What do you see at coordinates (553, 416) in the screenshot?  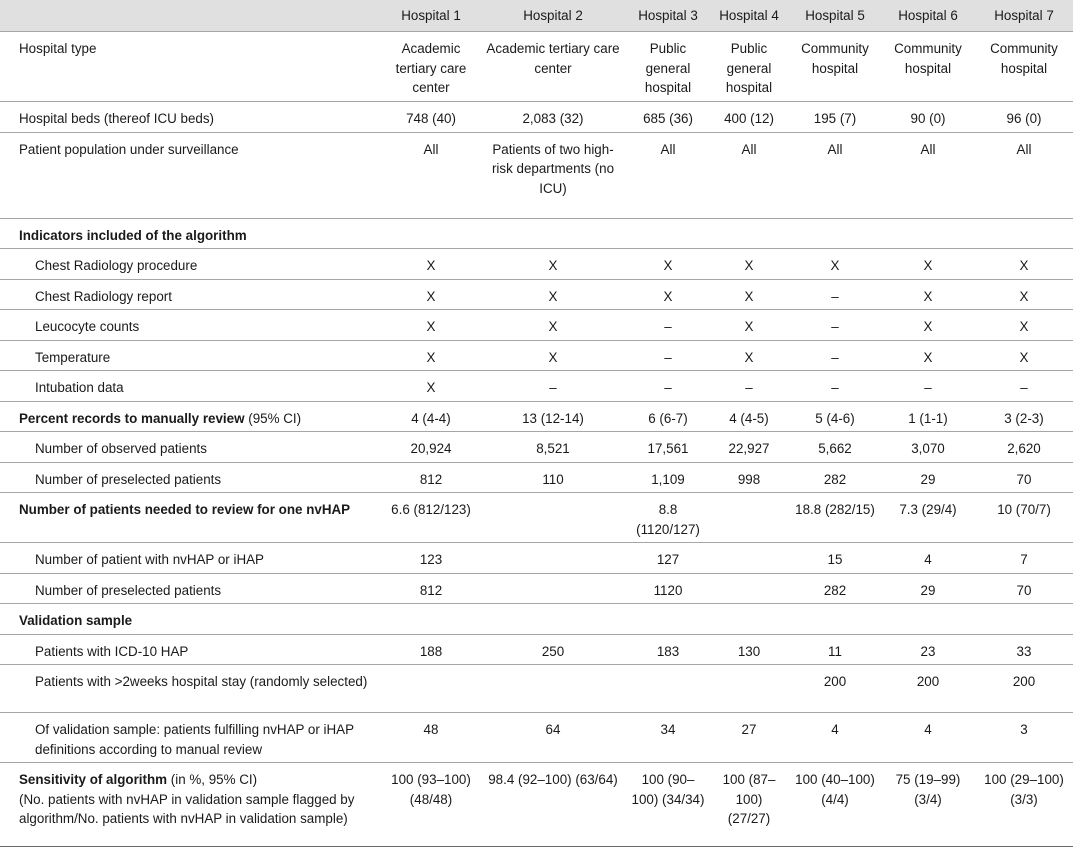 I see `cell-hospital-2: 13 (12-14)` at bounding box center [553, 416].